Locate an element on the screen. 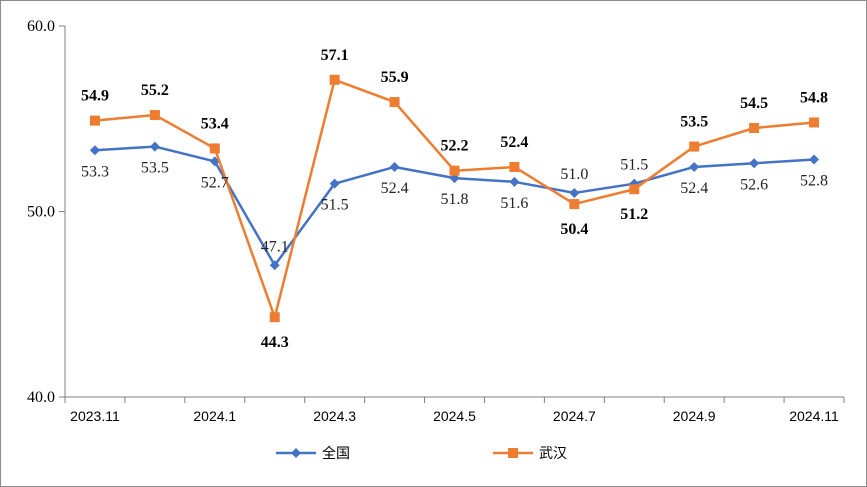  data-label-wuhan: 54.5 is located at coordinates (754, 103).